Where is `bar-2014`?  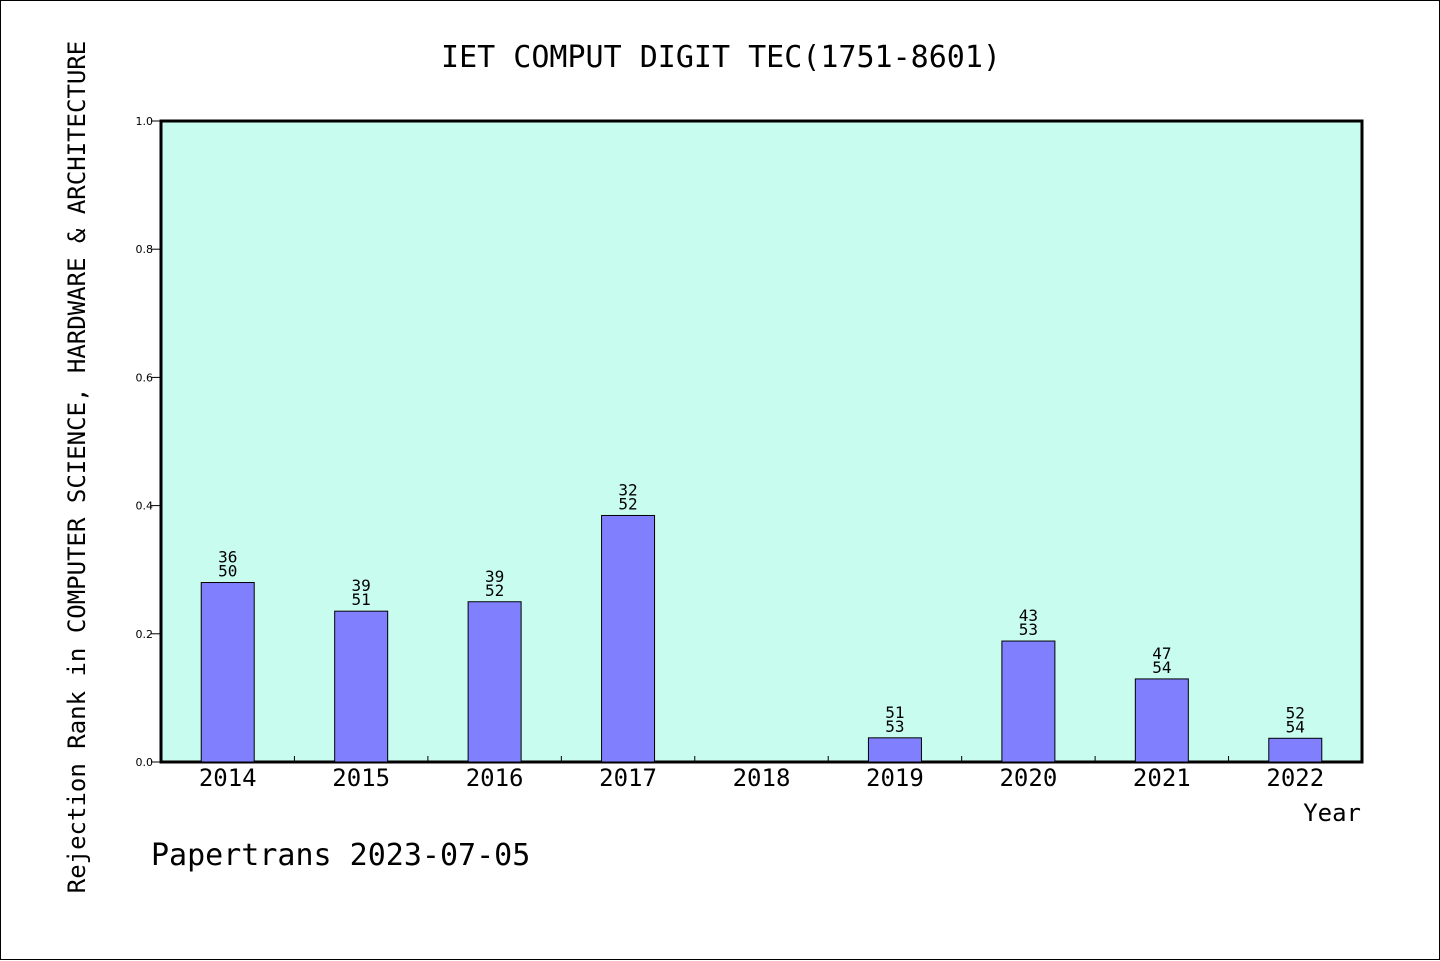 bar-2014 is located at coordinates (227, 672).